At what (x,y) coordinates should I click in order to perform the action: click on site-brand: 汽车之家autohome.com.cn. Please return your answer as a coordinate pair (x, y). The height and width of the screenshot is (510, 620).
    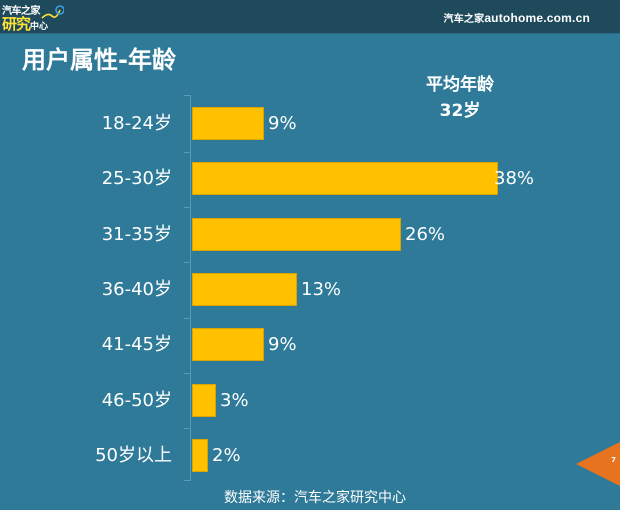
    Looking at the image, I should click on (517, 17).